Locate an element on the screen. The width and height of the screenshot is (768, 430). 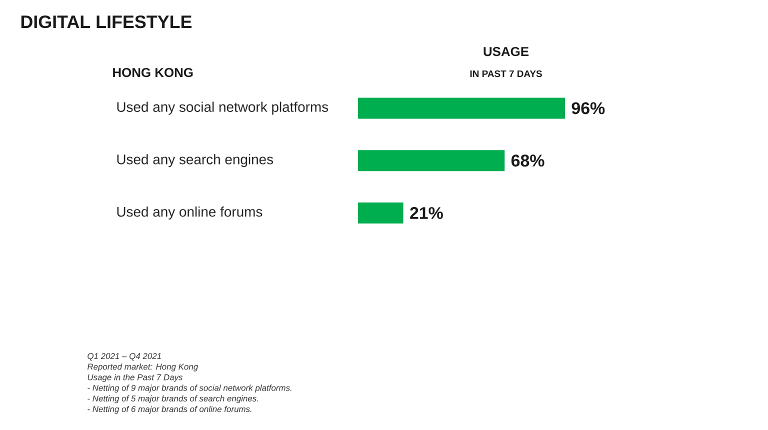
data-label: 68% is located at coordinates (527, 160).